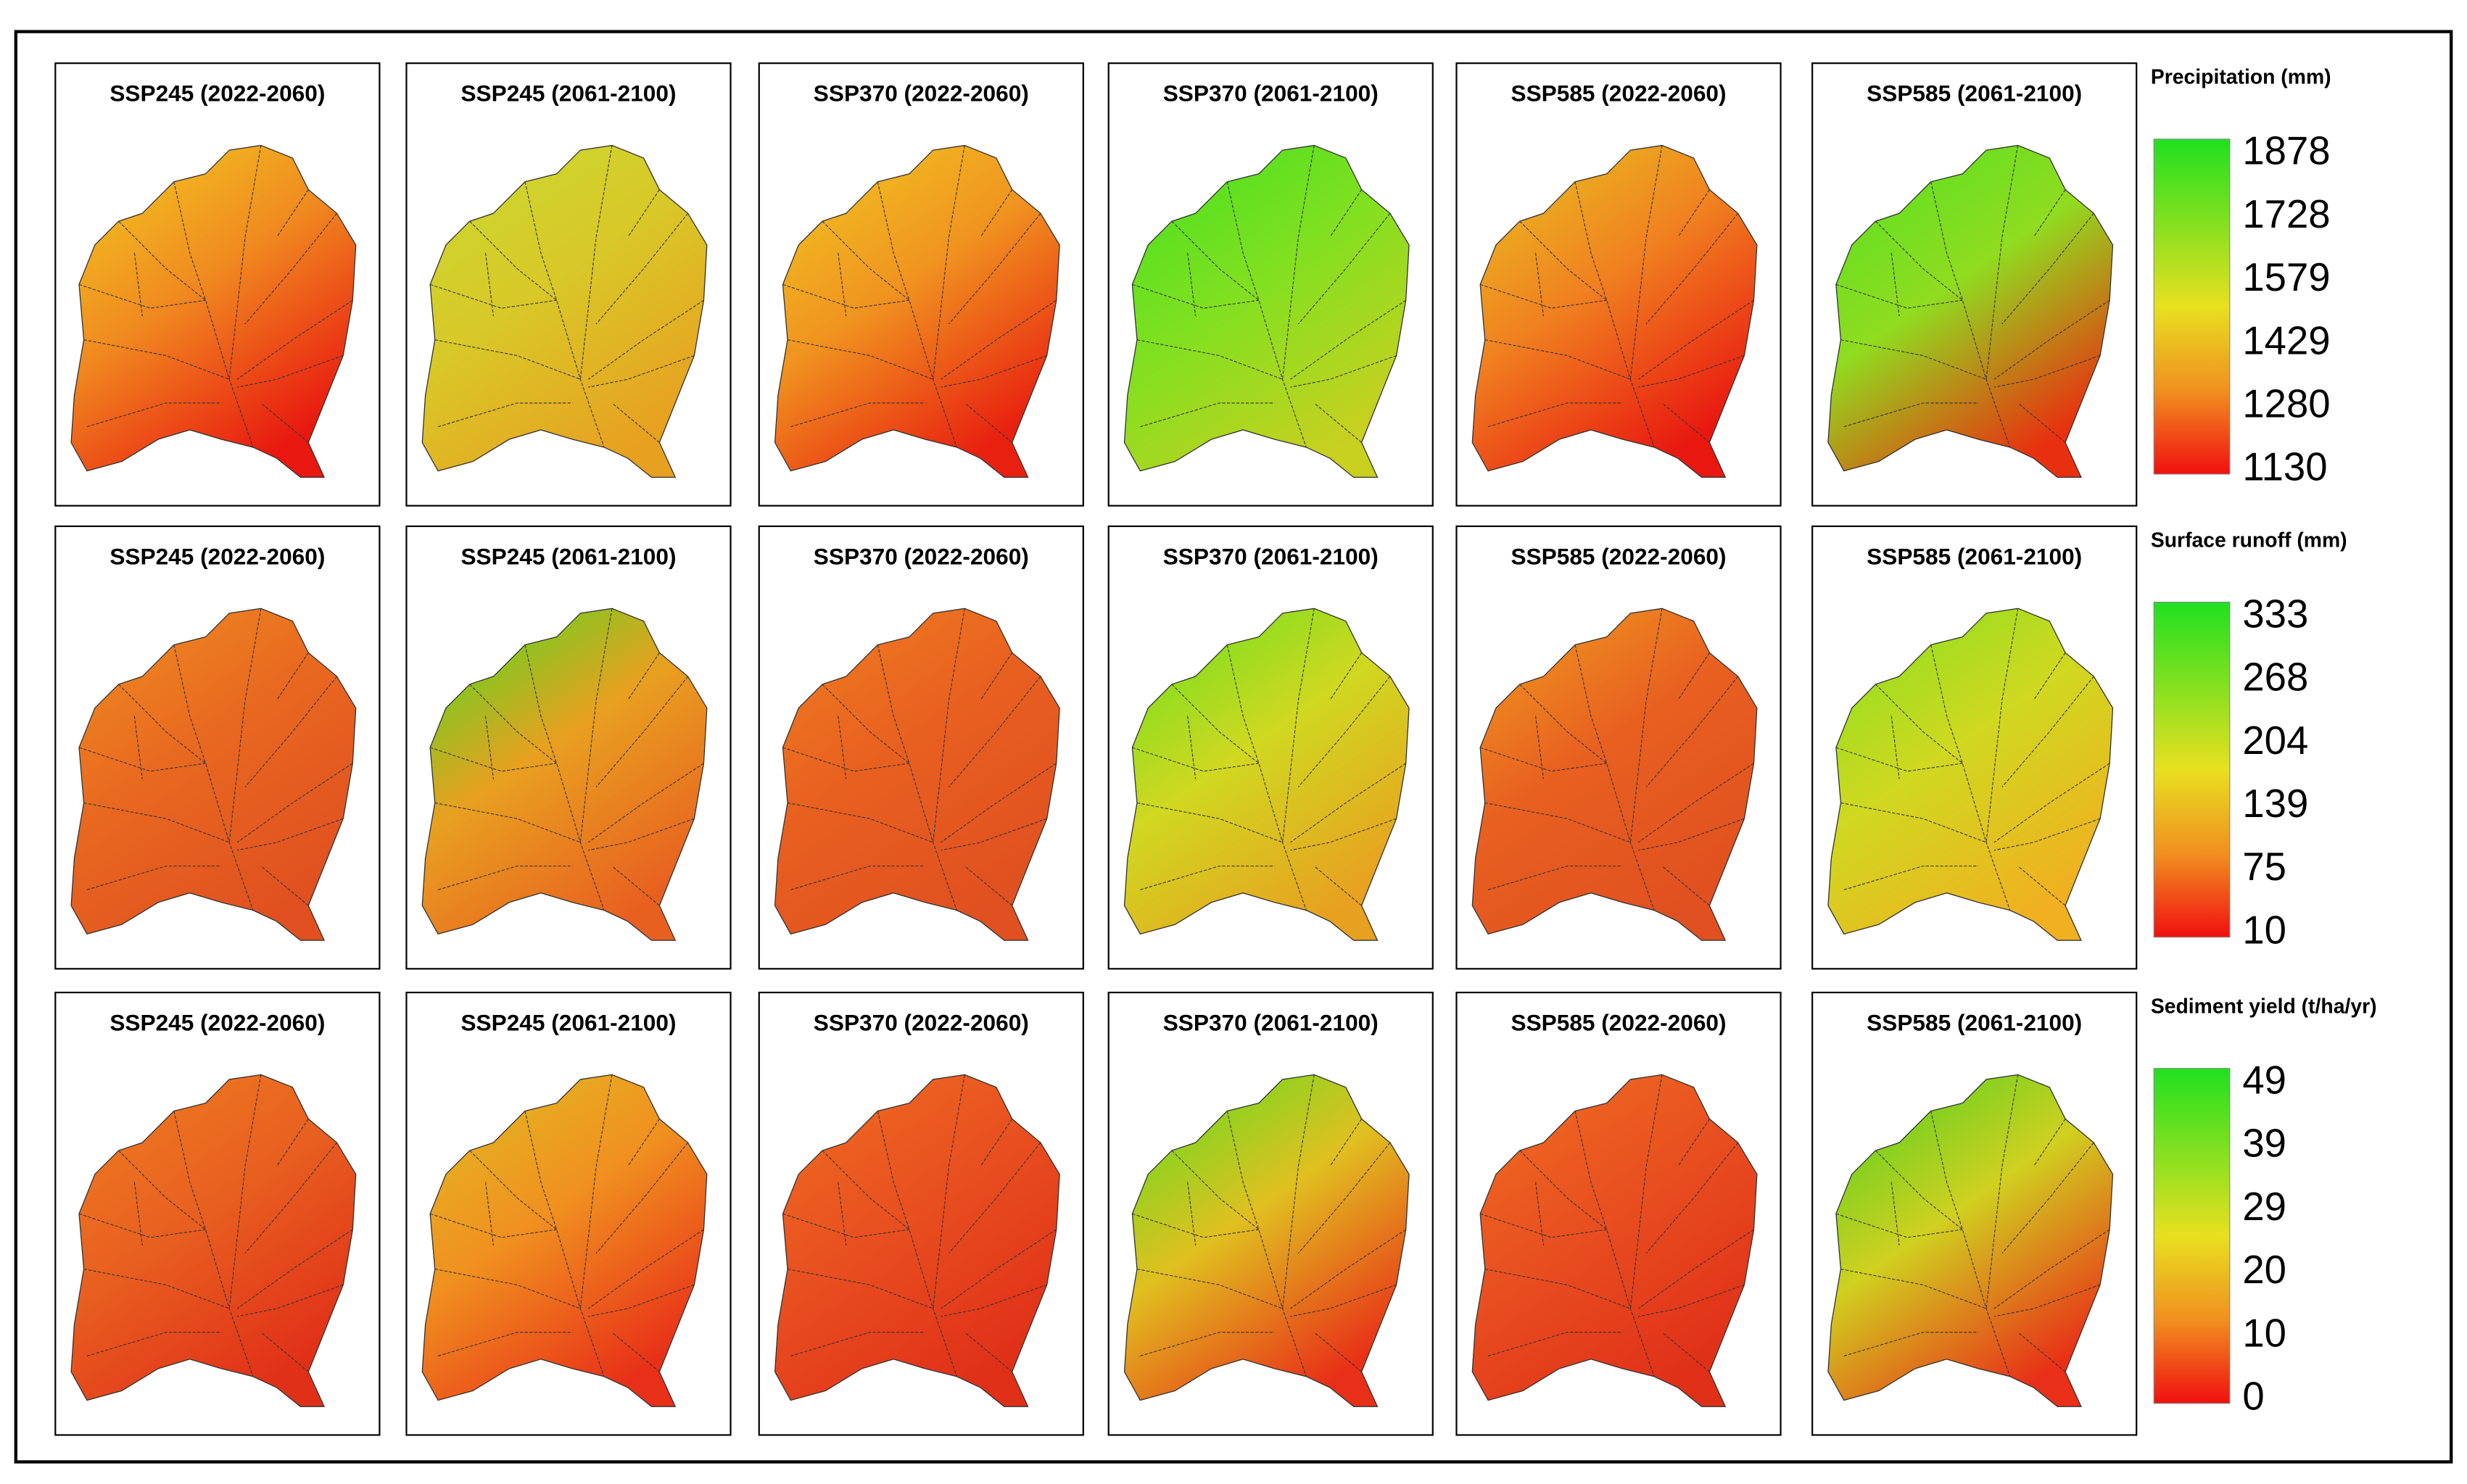 The height and width of the screenshot is (1484, 2467). I want to click on legend-tick-label: 333, so click(2275, 614).